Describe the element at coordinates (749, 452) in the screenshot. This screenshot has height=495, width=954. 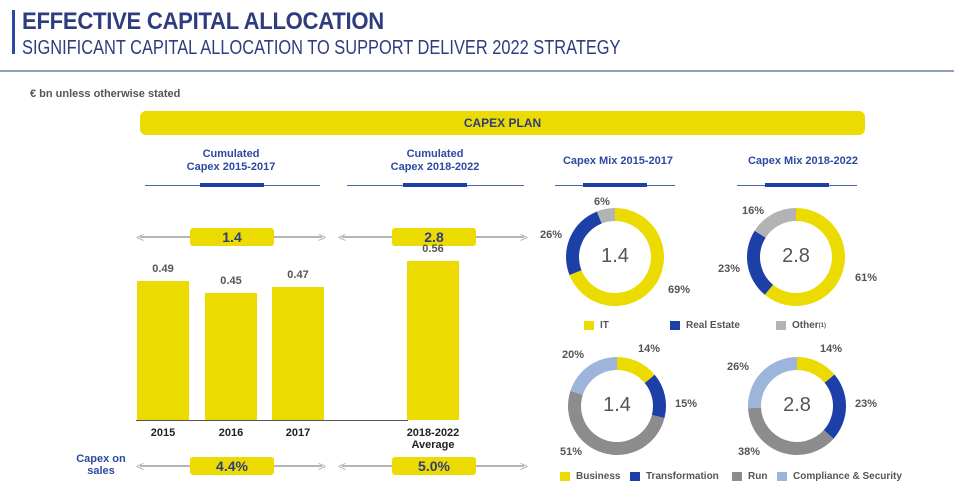
I see `donut-value-label: 38%` at that location.